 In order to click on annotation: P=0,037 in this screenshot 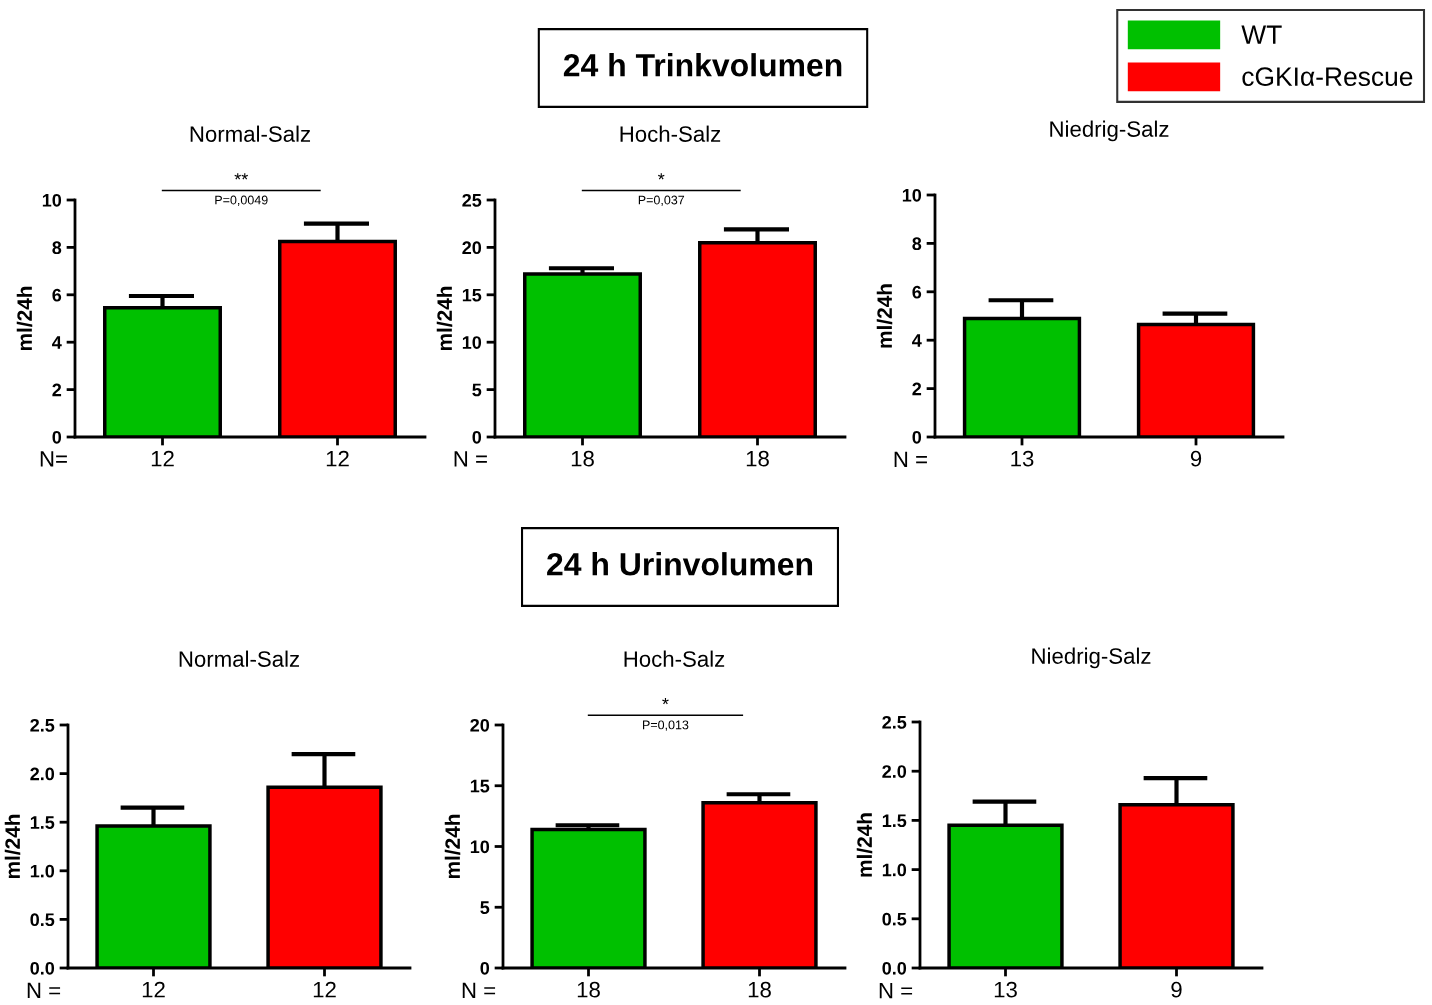, I will do `click(661, 200)`.